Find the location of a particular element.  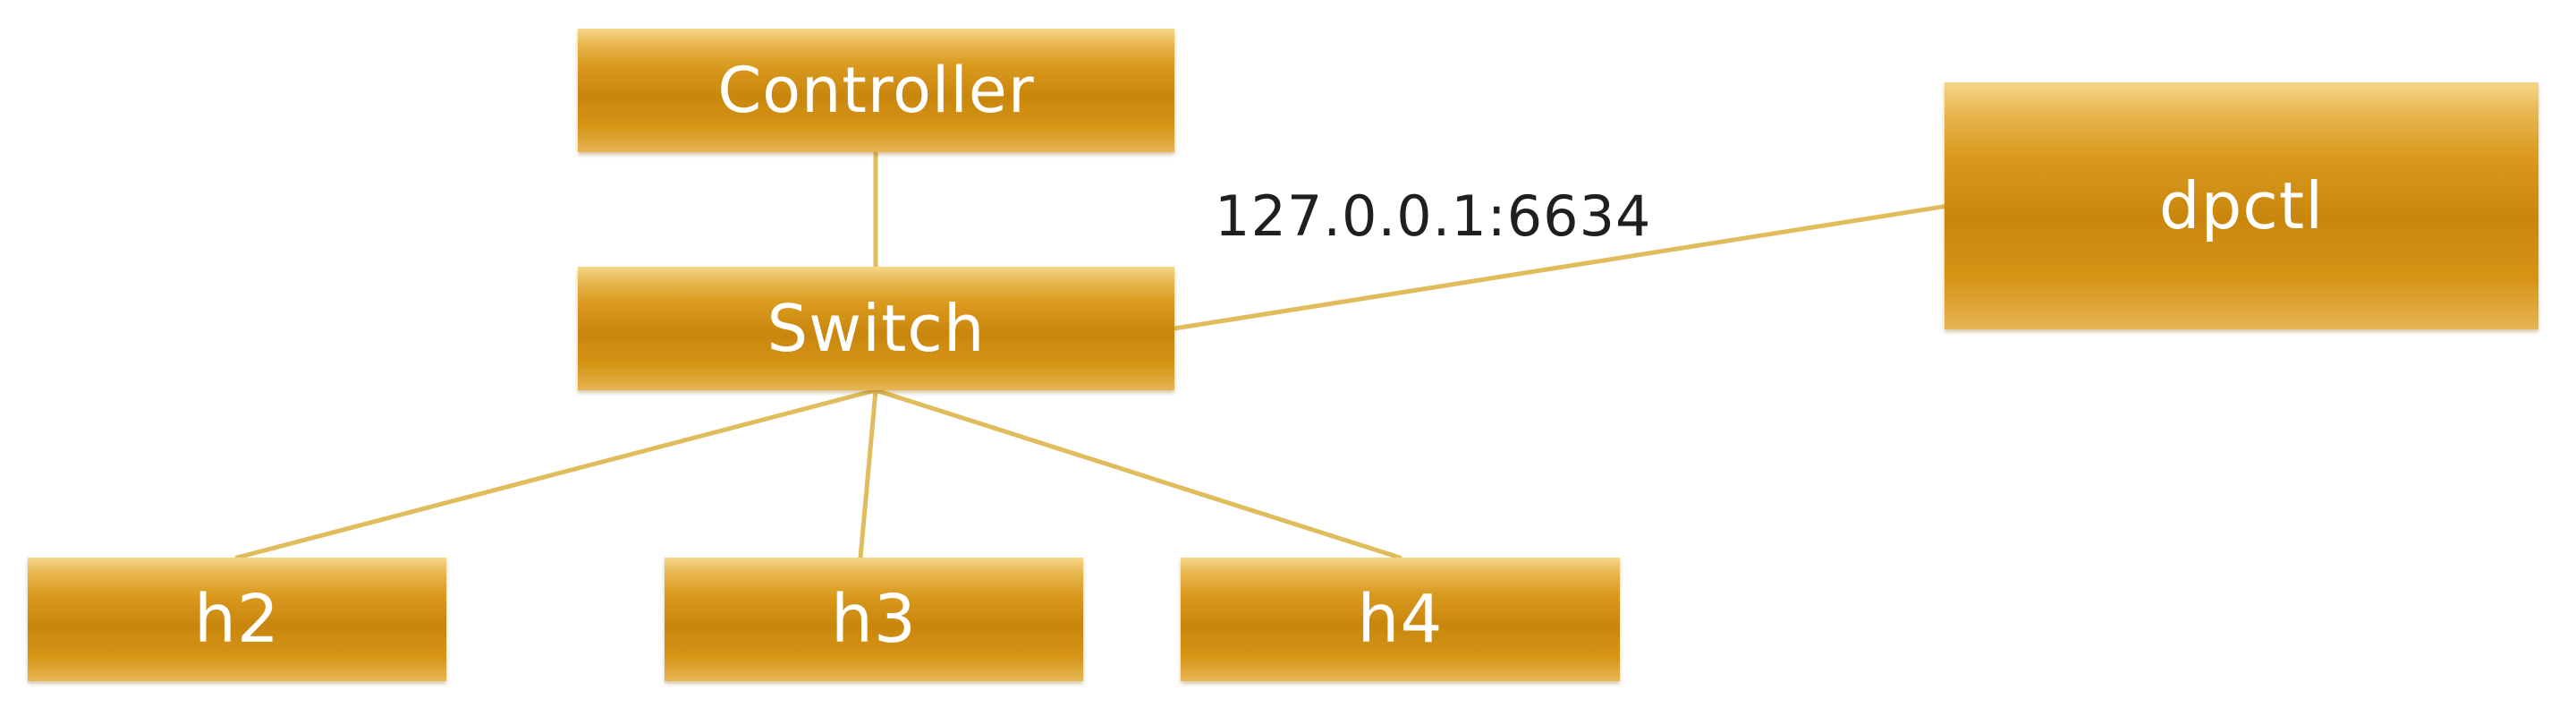

controller-label: Controller is located at coordinates (876, 90).